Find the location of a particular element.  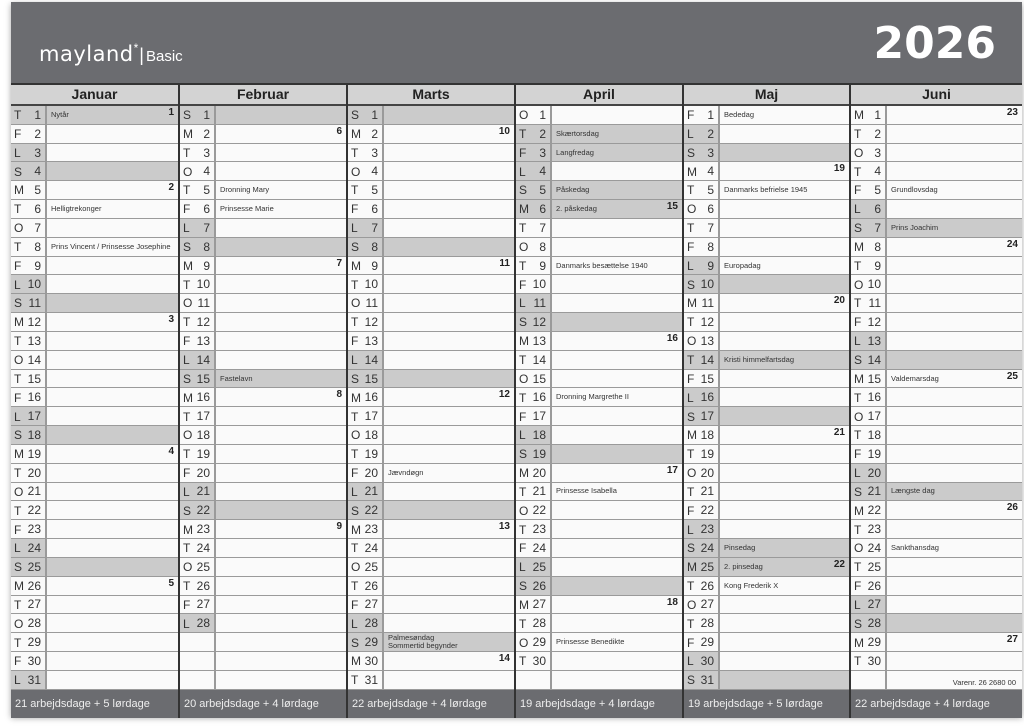

day-note-cell: 17 is located at coordinates (617, 473).